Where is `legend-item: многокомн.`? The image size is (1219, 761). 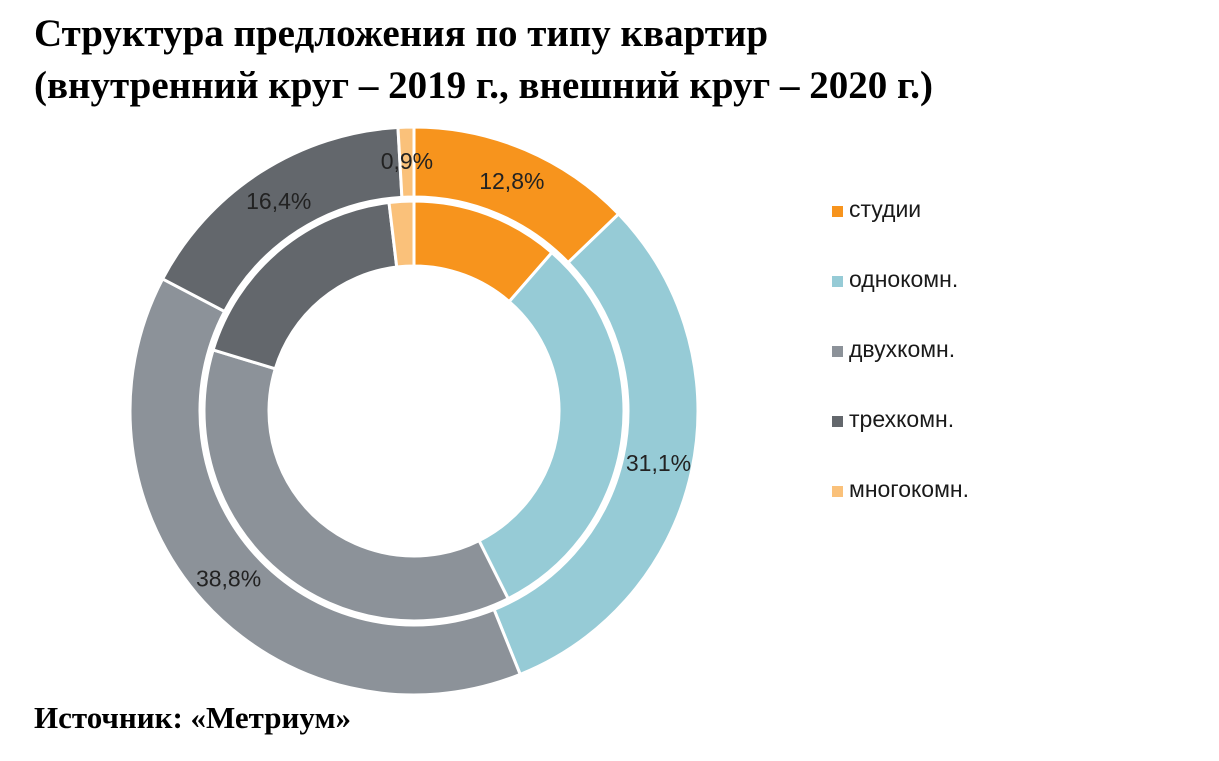
legend-item: многокомн. is located at coordinates (900, 511).